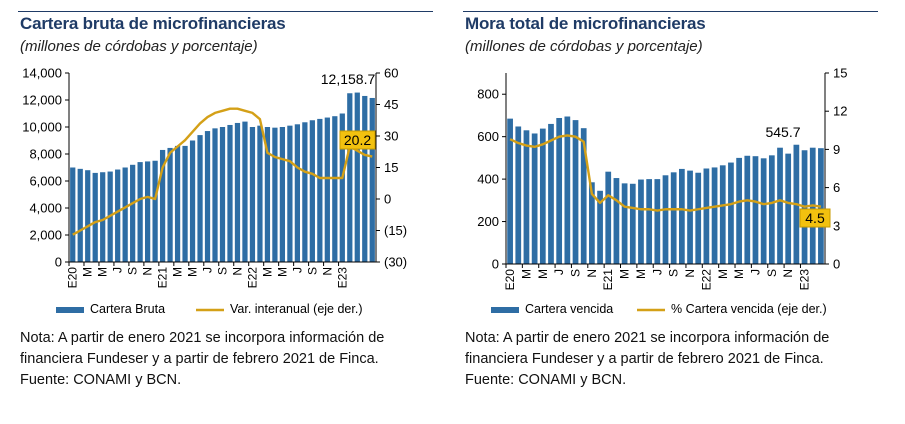 This screenshot has width=905, height=424. What do you see at coordinates (840, 111) in the screenshot?
I see `y-tick-label-right: 12` at bounding box center [840, 111].